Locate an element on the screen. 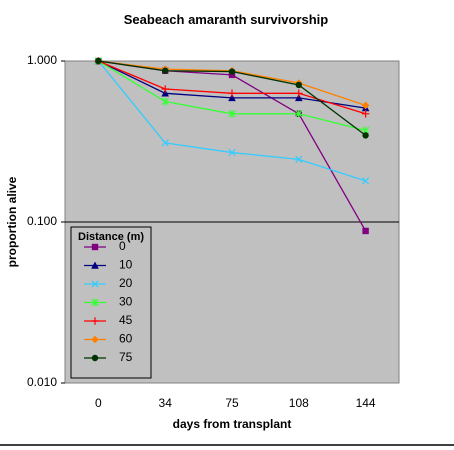 The width and height of the screenshot is (454, 450). x-axis-label: days from transplant is located at coordinates (232, 424).